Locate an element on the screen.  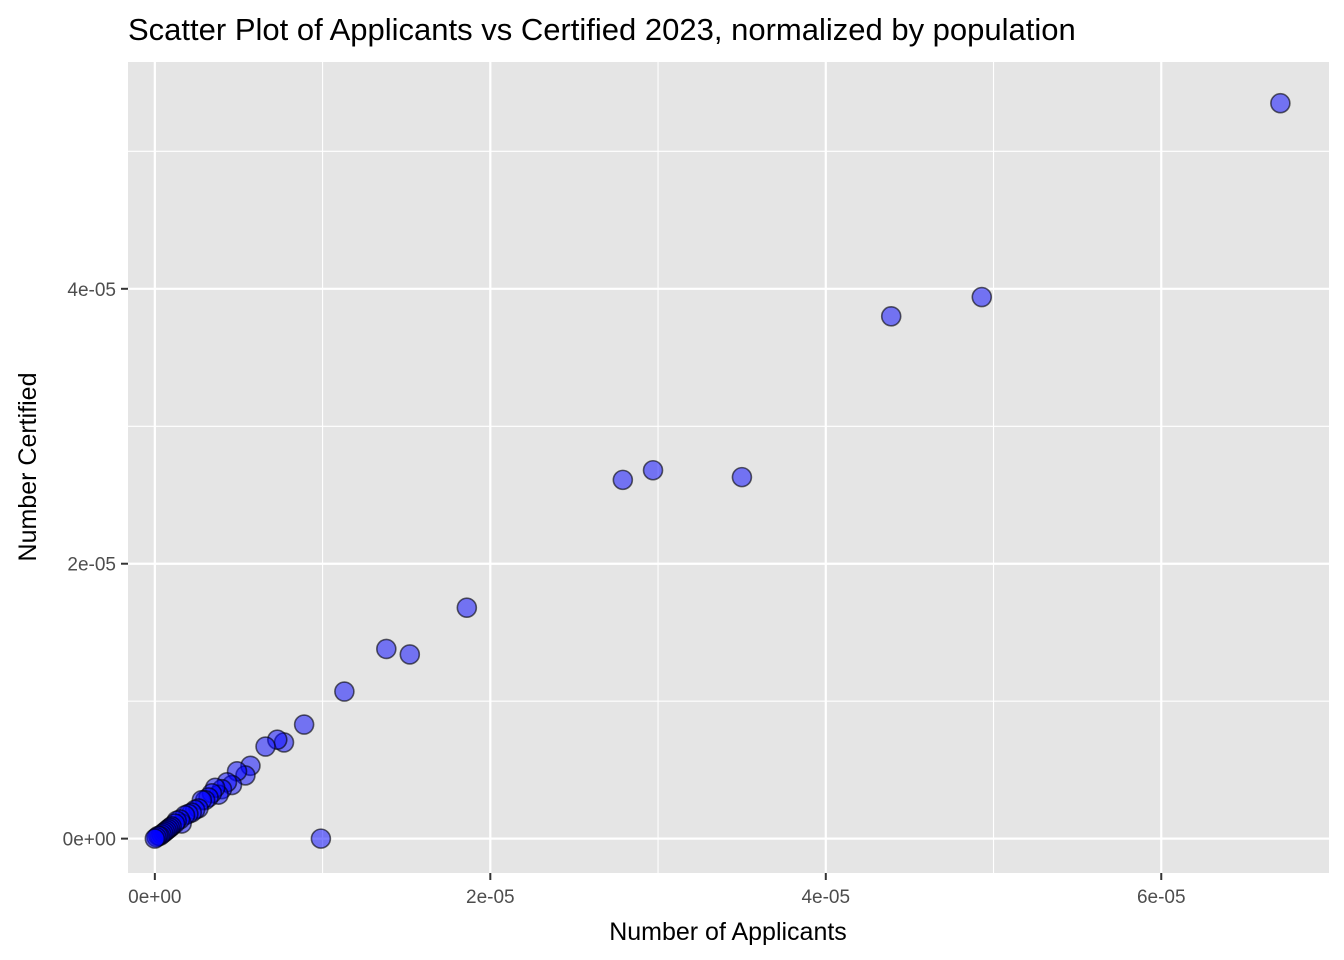
x-tick-label: 2e-05 is located at coordinates (490, 897).